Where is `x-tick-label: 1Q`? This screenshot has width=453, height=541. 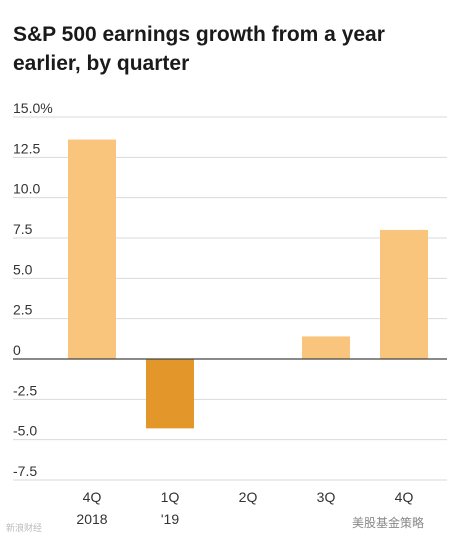
x-tick-label: 1Q is located at coordinates (170, 497).